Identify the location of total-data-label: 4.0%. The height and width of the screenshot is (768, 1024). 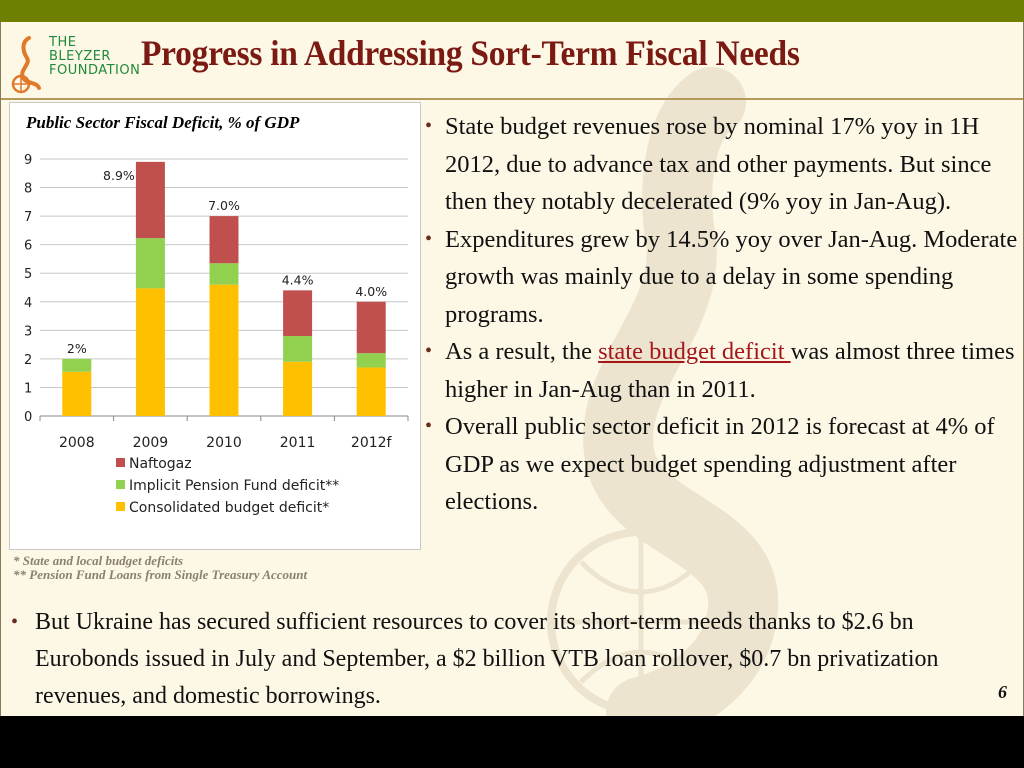
(371, 291).